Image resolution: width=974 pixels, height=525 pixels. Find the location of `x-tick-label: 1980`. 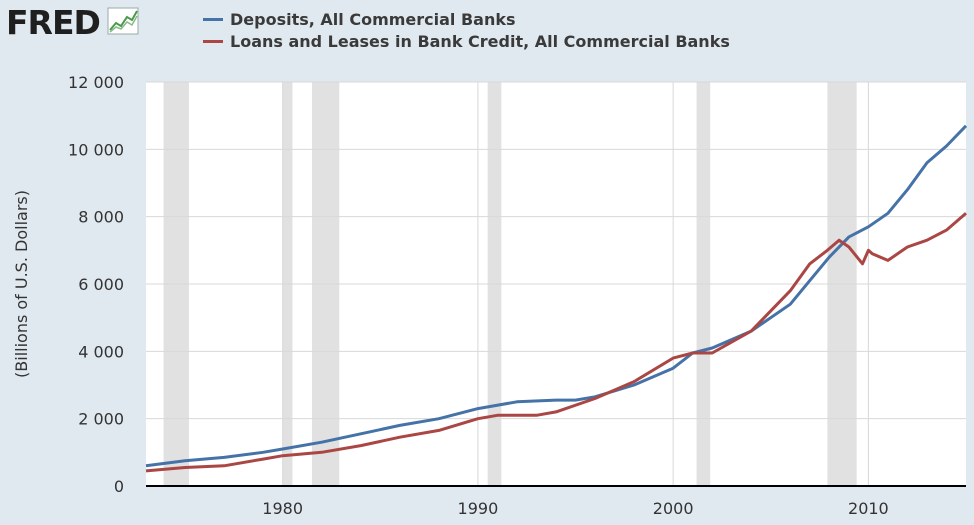

x-tick-label: 1980 is located at coordinates (282, 508).